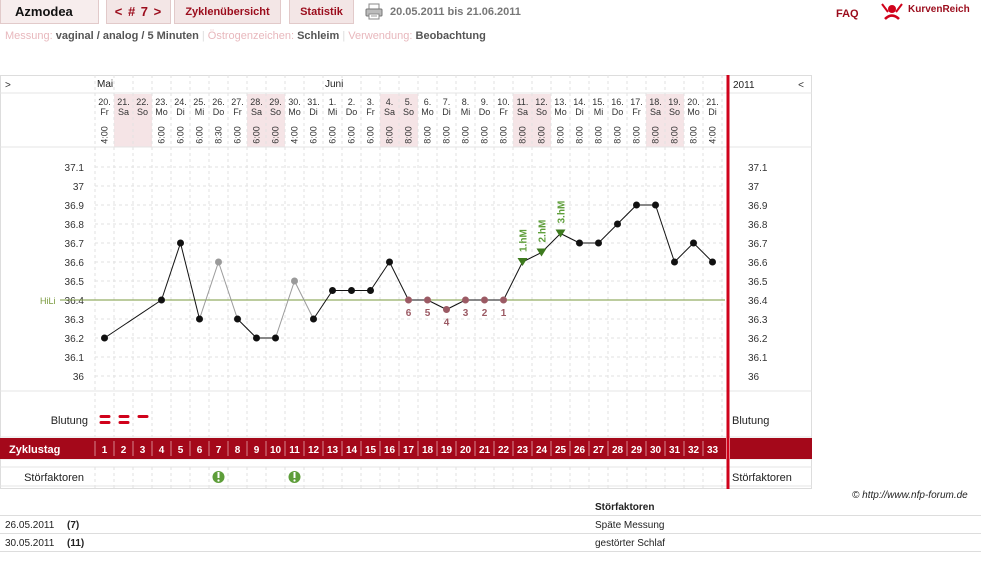 The height and width of the screenshot is (567, 981). What do you see at coordinates (744, 85) in the screenshot?
I see `year-label: 2011` at bounding box center [744, 85].